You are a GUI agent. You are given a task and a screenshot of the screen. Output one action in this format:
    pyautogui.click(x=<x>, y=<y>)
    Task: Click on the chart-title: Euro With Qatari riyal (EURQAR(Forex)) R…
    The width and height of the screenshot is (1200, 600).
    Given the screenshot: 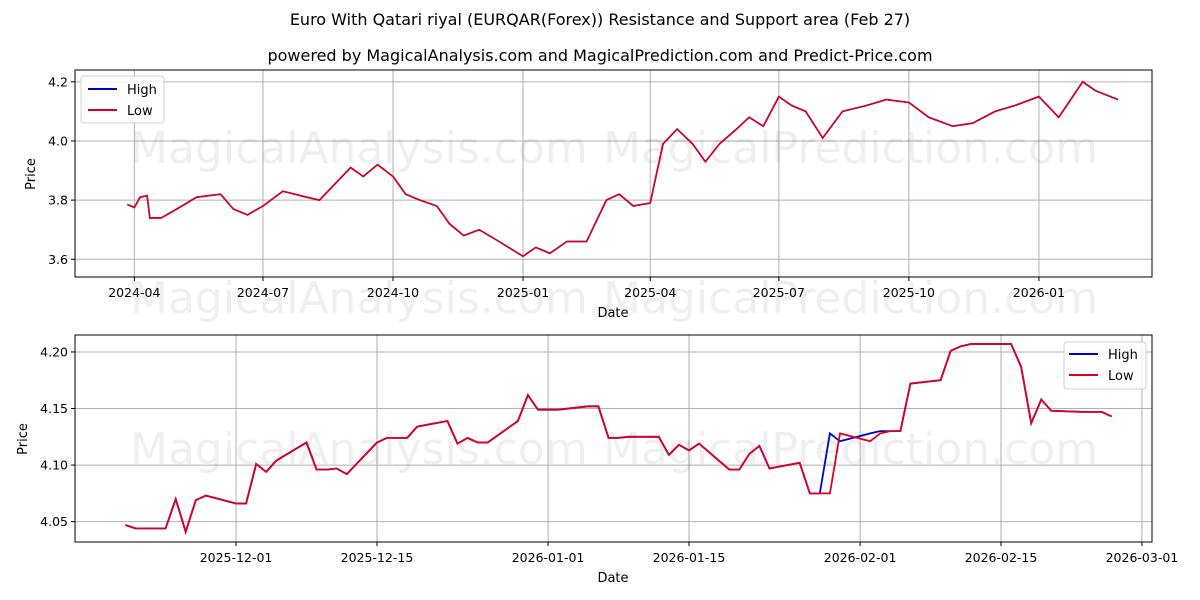 What is the action you would take?
    pyautogui.click(x=600, y=19)
    